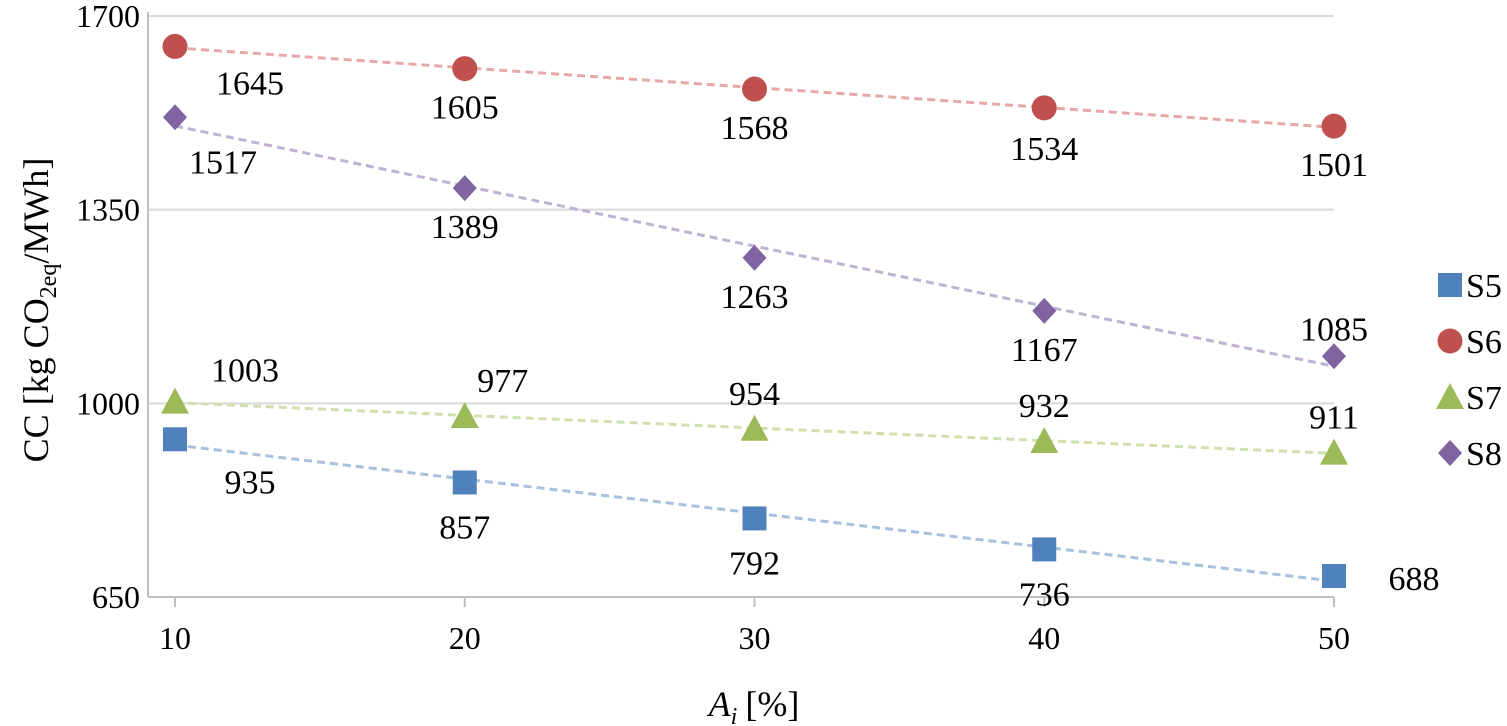 The image size is (1507, 726). Describe the element at coordinates (1450, 396) in the screenshot. I see `legend-marker-s7` at that location.